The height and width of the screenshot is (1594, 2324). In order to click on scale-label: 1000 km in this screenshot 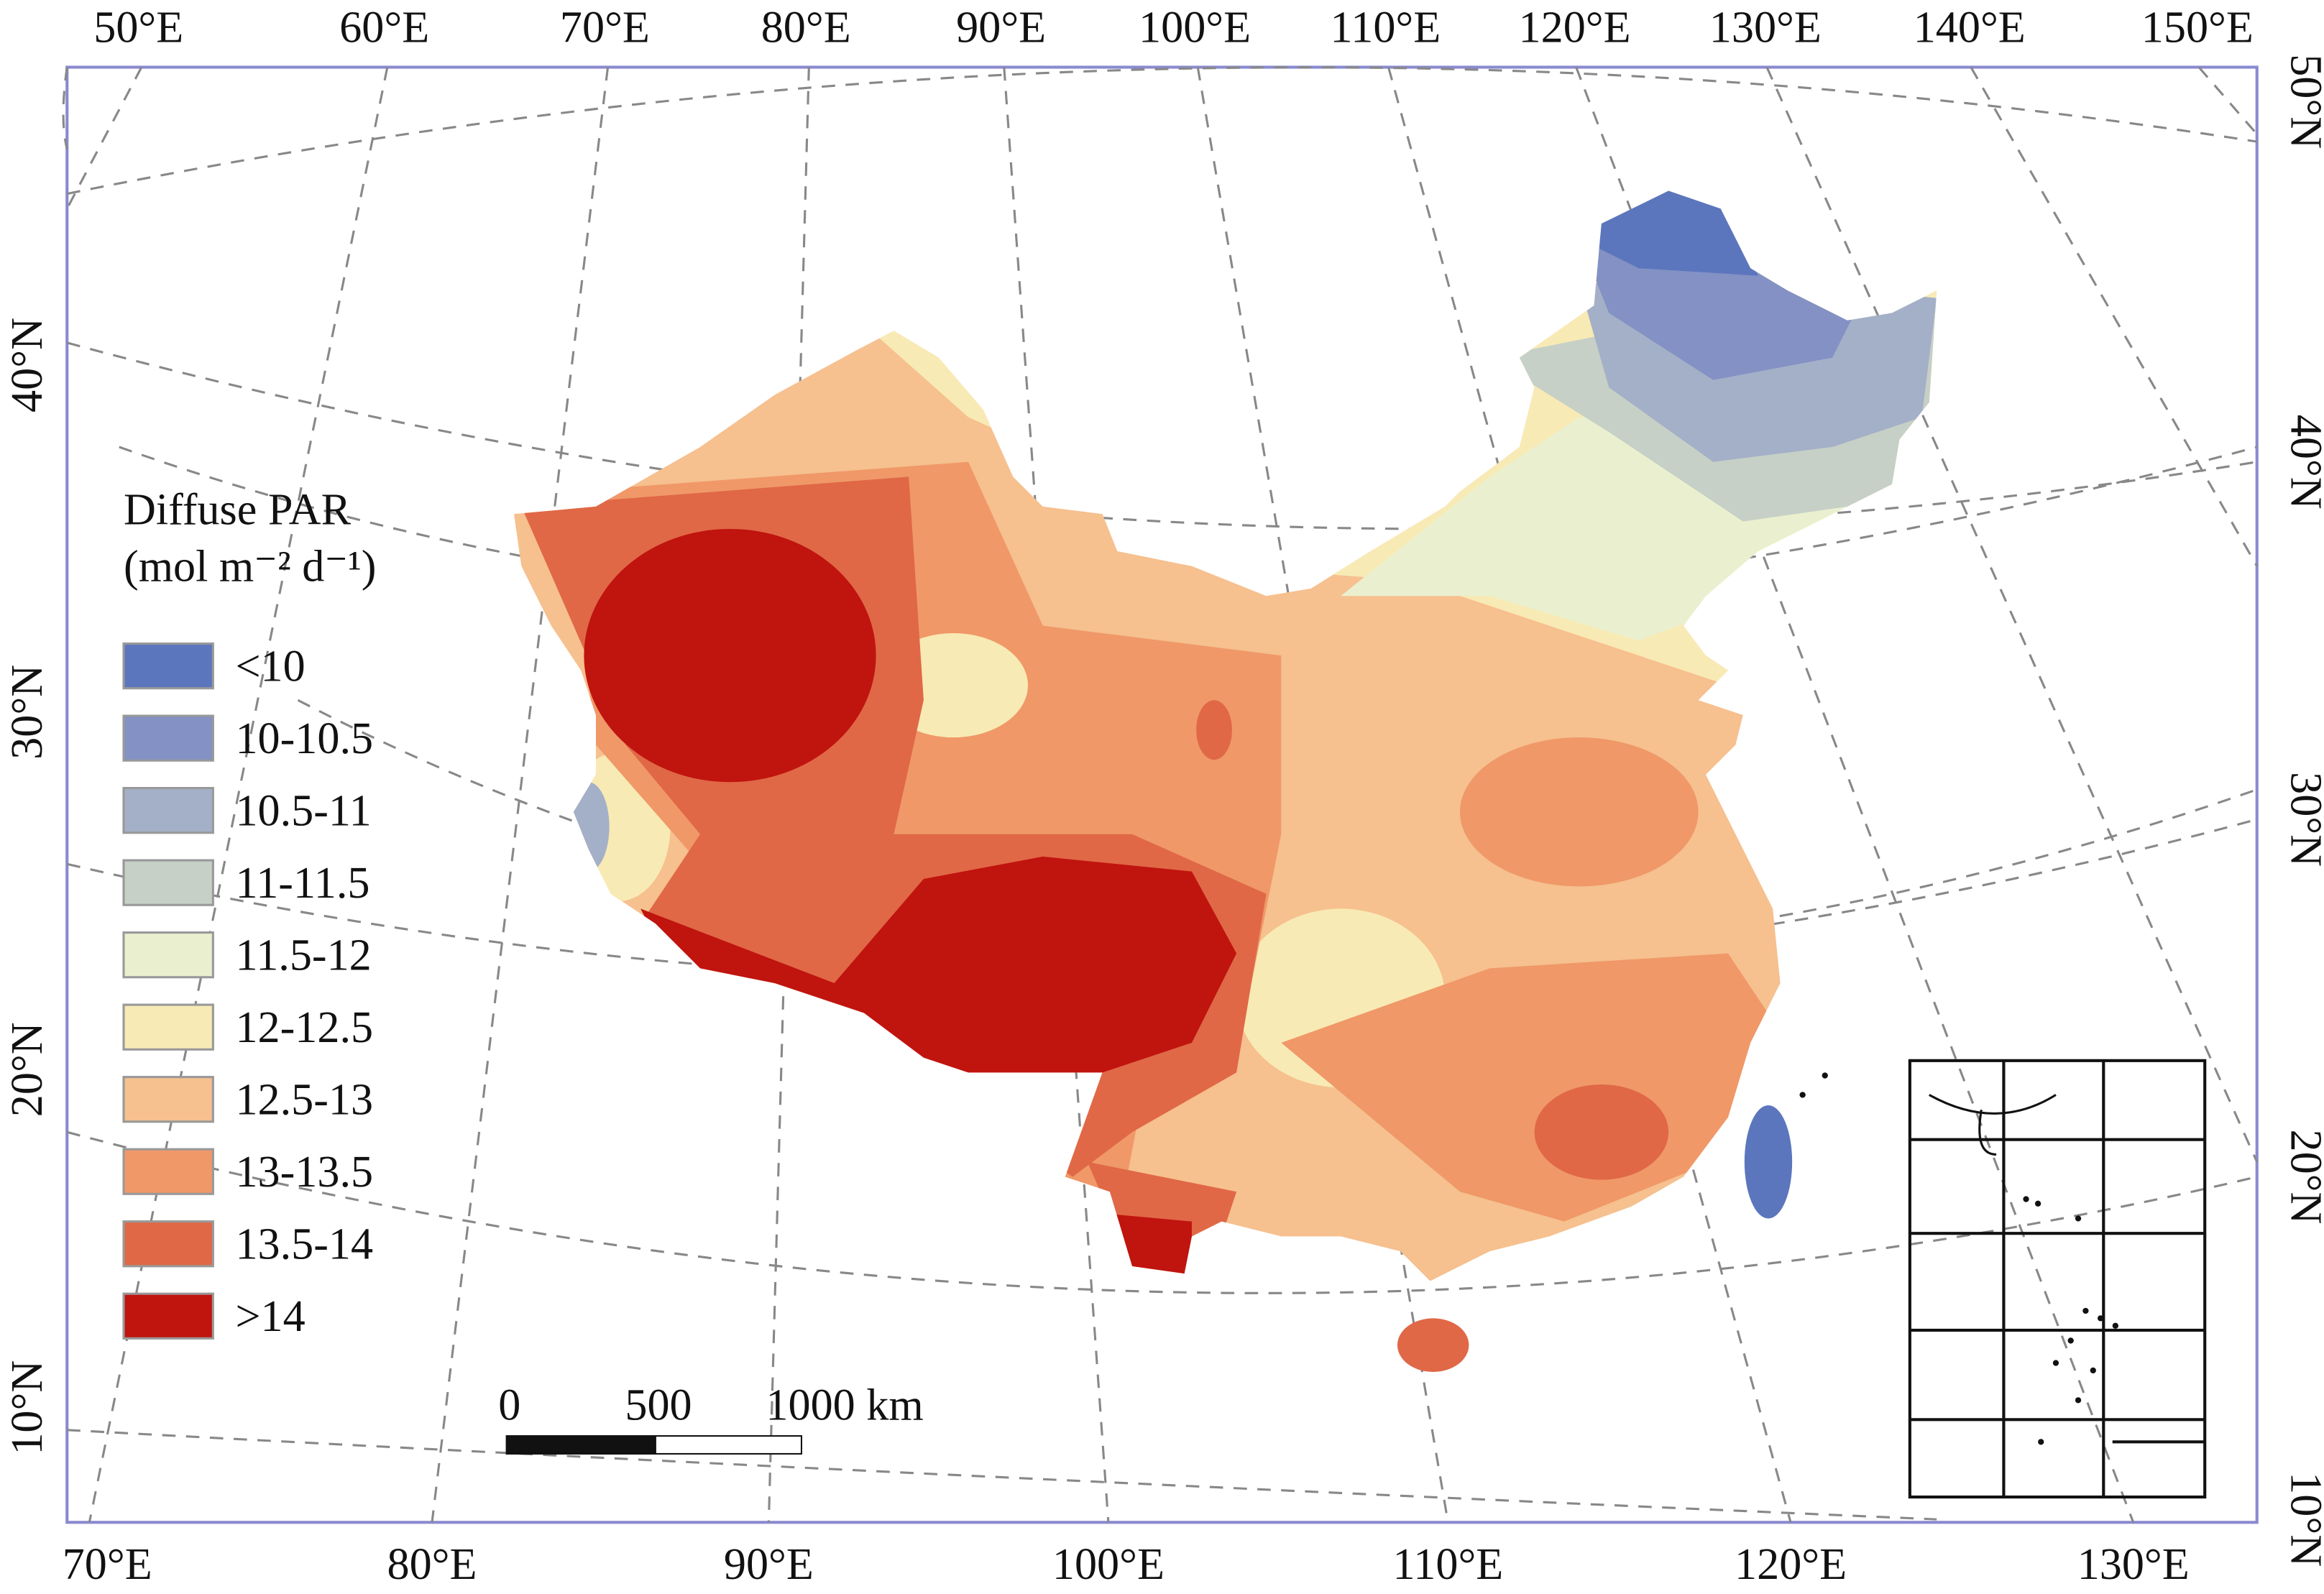, I will do `click(845, 1405)`.